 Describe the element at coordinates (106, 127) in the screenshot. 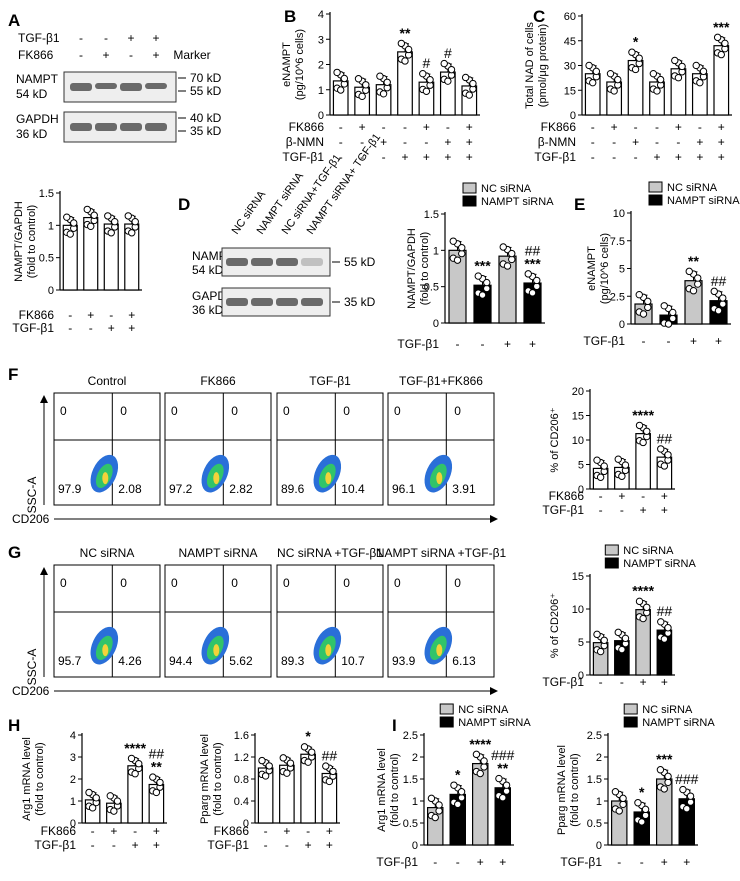

I see `blot-a-band` at that location.